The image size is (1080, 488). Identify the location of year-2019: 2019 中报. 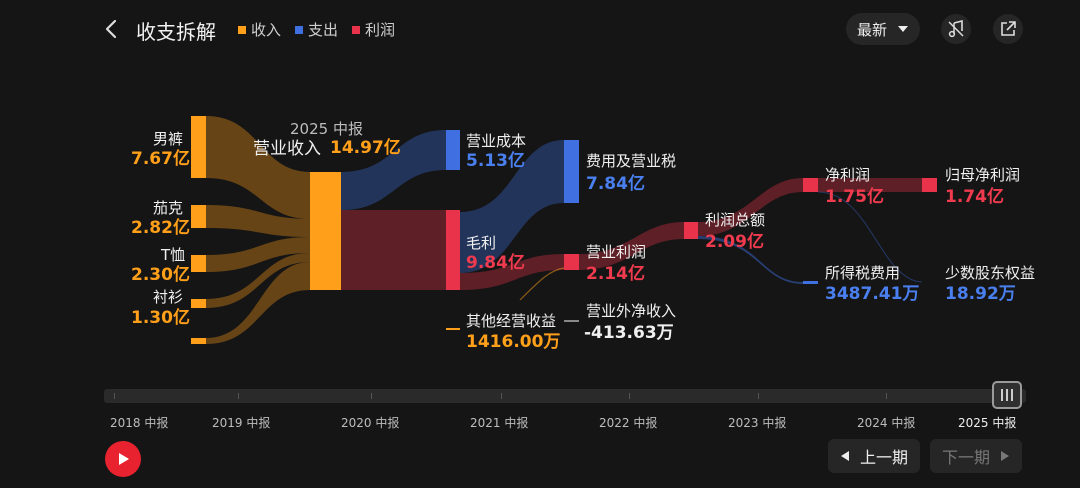
(241, 423).